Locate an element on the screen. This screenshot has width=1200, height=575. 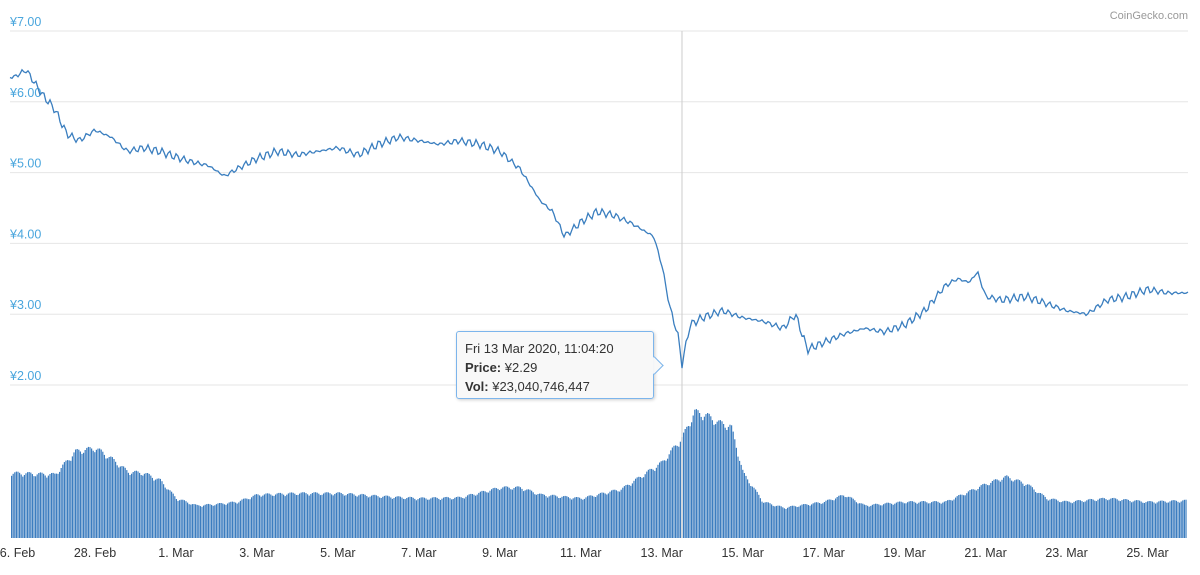
credit-text: CoinGecko.com is located at coordinates (1149, 16).